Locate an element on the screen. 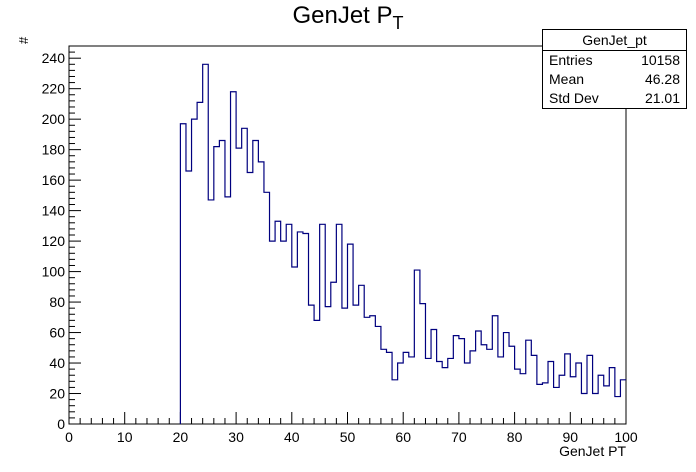 The image size is (696, 472). y-axis: 0 20 40 60 80 100 120 140 160 180 200 220 240 is located at coordinates (61, 238).